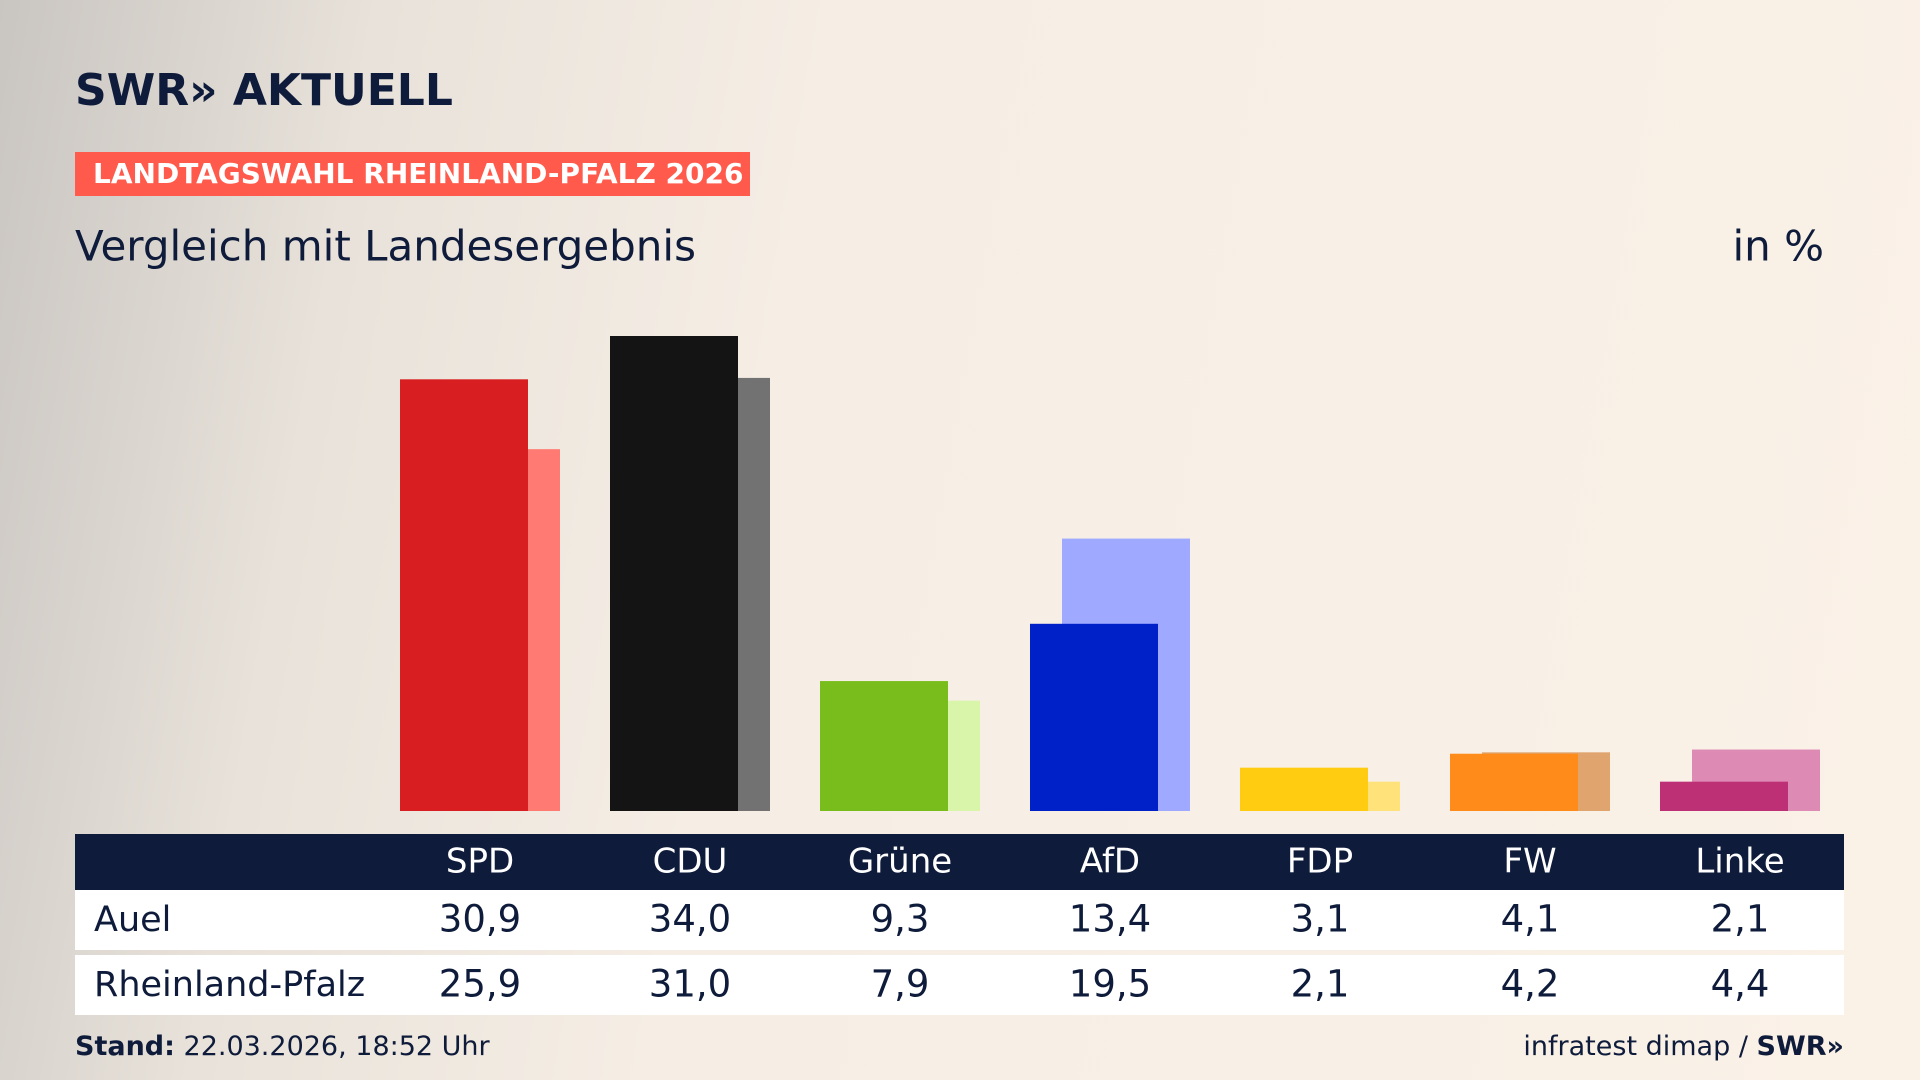 This screenshot has height=1080, width=1920. I want to click on stand-label: Stand:, so click(125, 1046).